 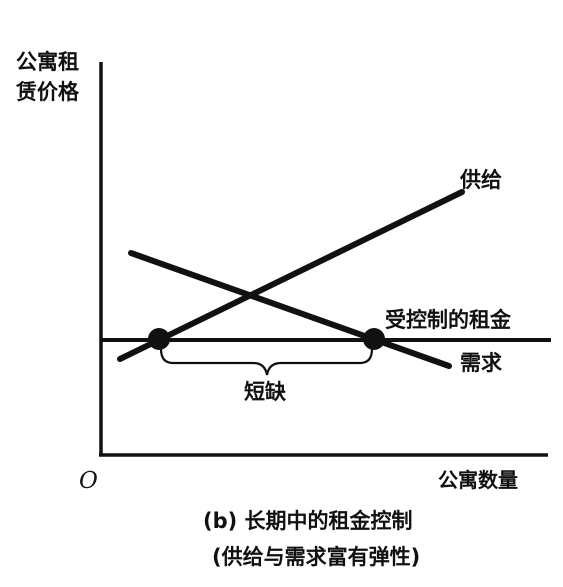 I want to click on demand-rent-point, so click(x=374, y=339).